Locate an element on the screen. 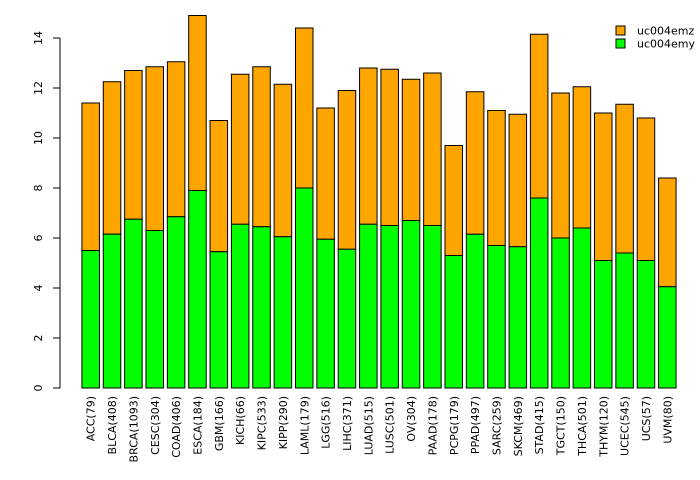  y-tick-label: 4 is located at coordinates (38, 288).